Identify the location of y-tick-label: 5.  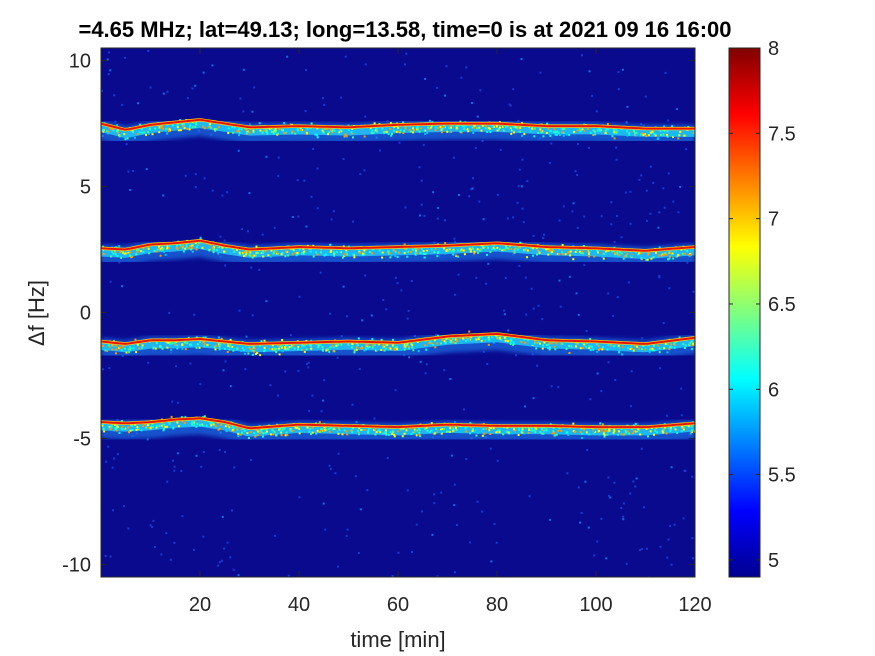
(85, 188).